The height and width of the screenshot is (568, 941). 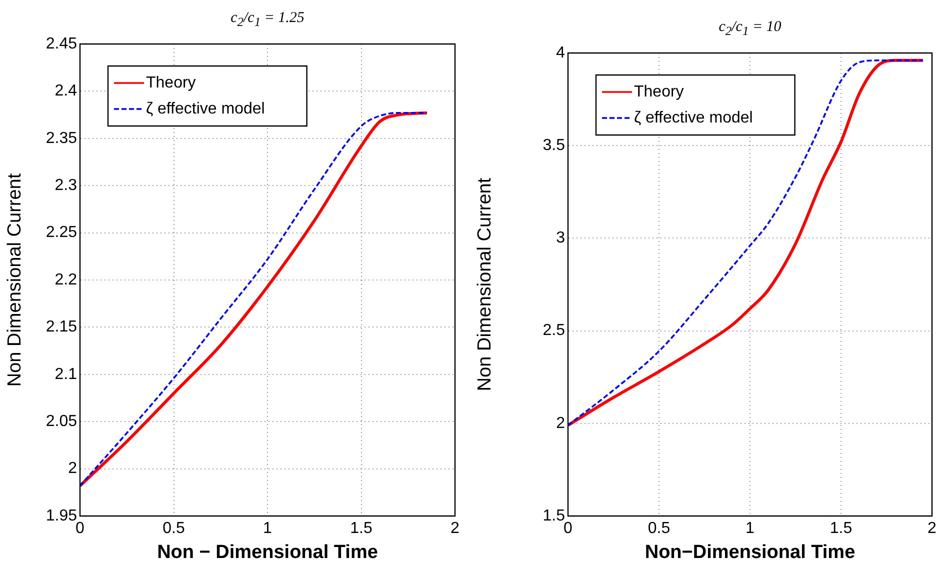 What do you see at coordinates (561, 238) in the screenshot?
I see `y-tick-label: 3` at bounding box center [561, 238].